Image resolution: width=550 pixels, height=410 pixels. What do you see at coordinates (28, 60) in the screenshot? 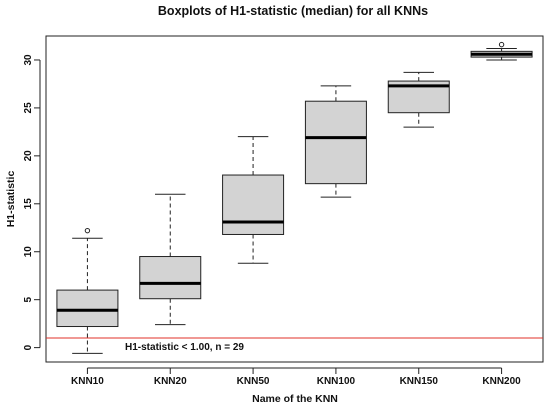
I see `y-tick-label: 30` at bounding box center [28, 60].